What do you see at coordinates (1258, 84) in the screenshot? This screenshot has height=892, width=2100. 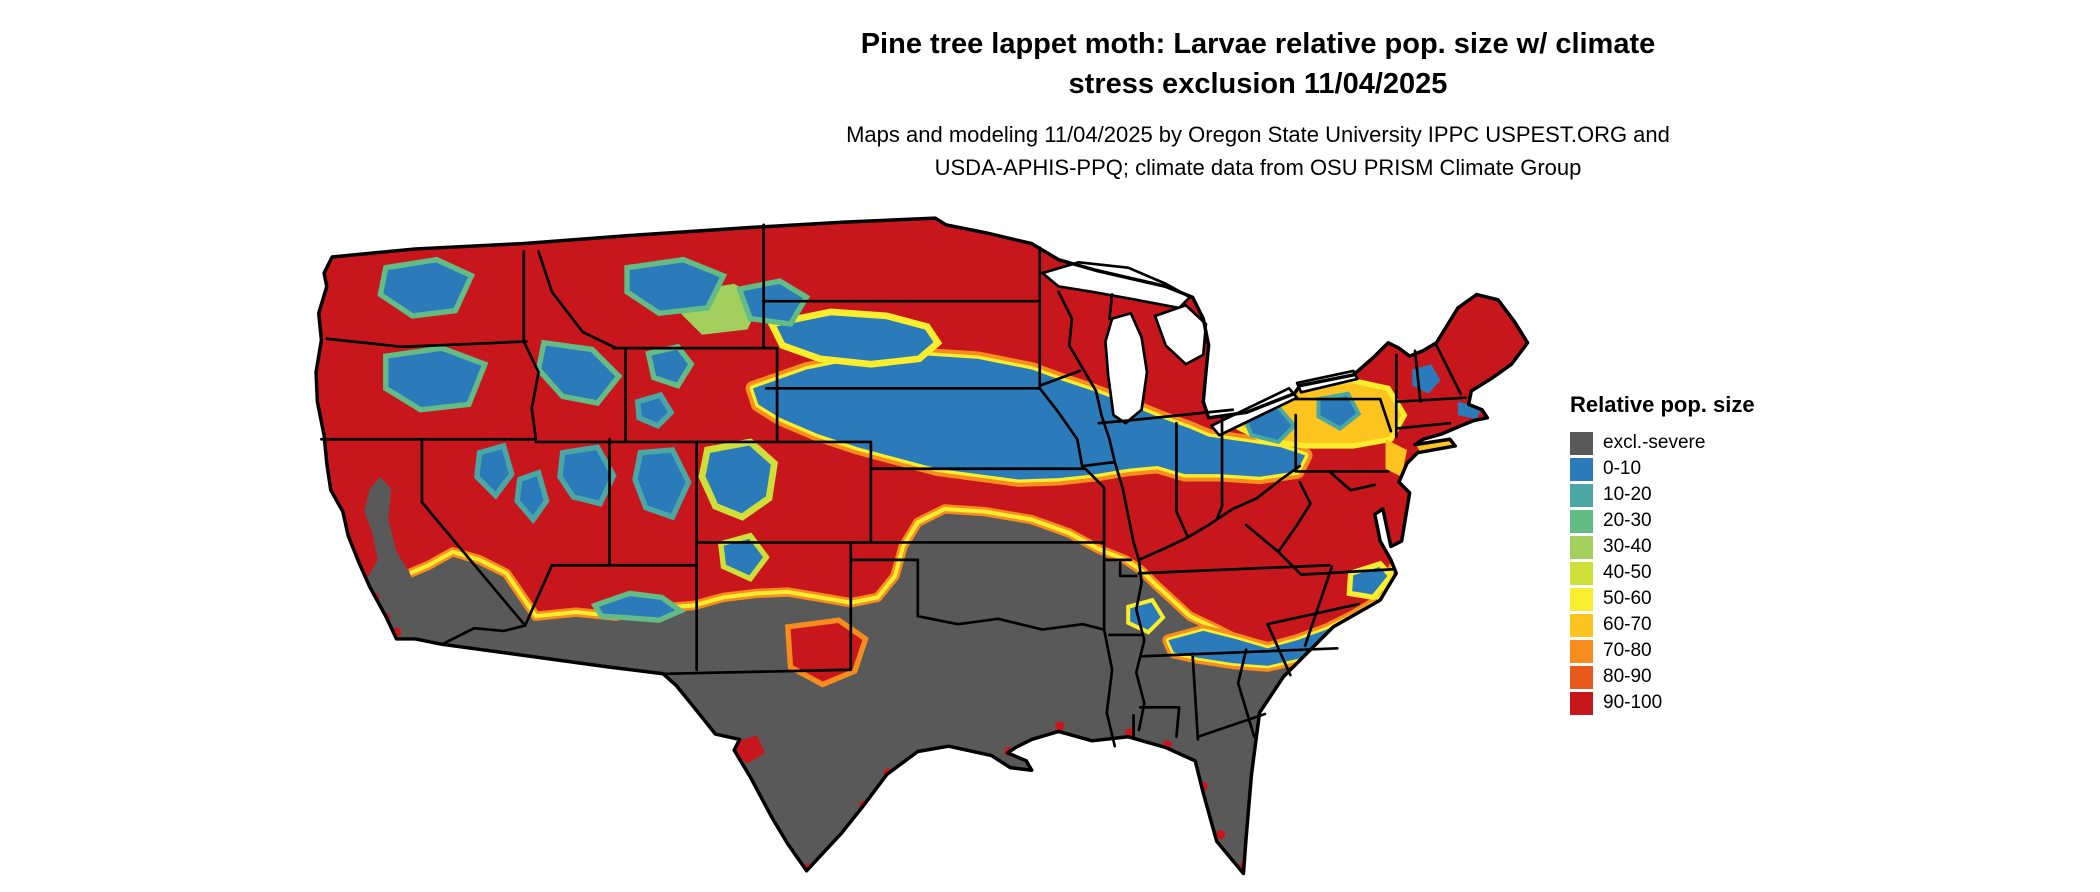 I see `map-title-line2: stress exclusion 11/04/2025` at bounding box center [1258, 84].